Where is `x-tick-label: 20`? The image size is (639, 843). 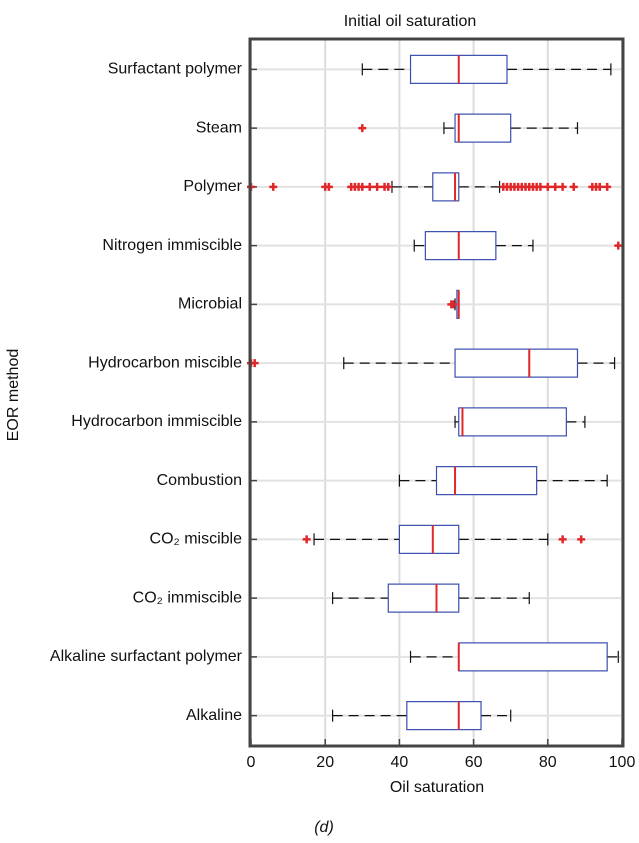 x-tick-label: 20 is located at coordinates (325, 762).